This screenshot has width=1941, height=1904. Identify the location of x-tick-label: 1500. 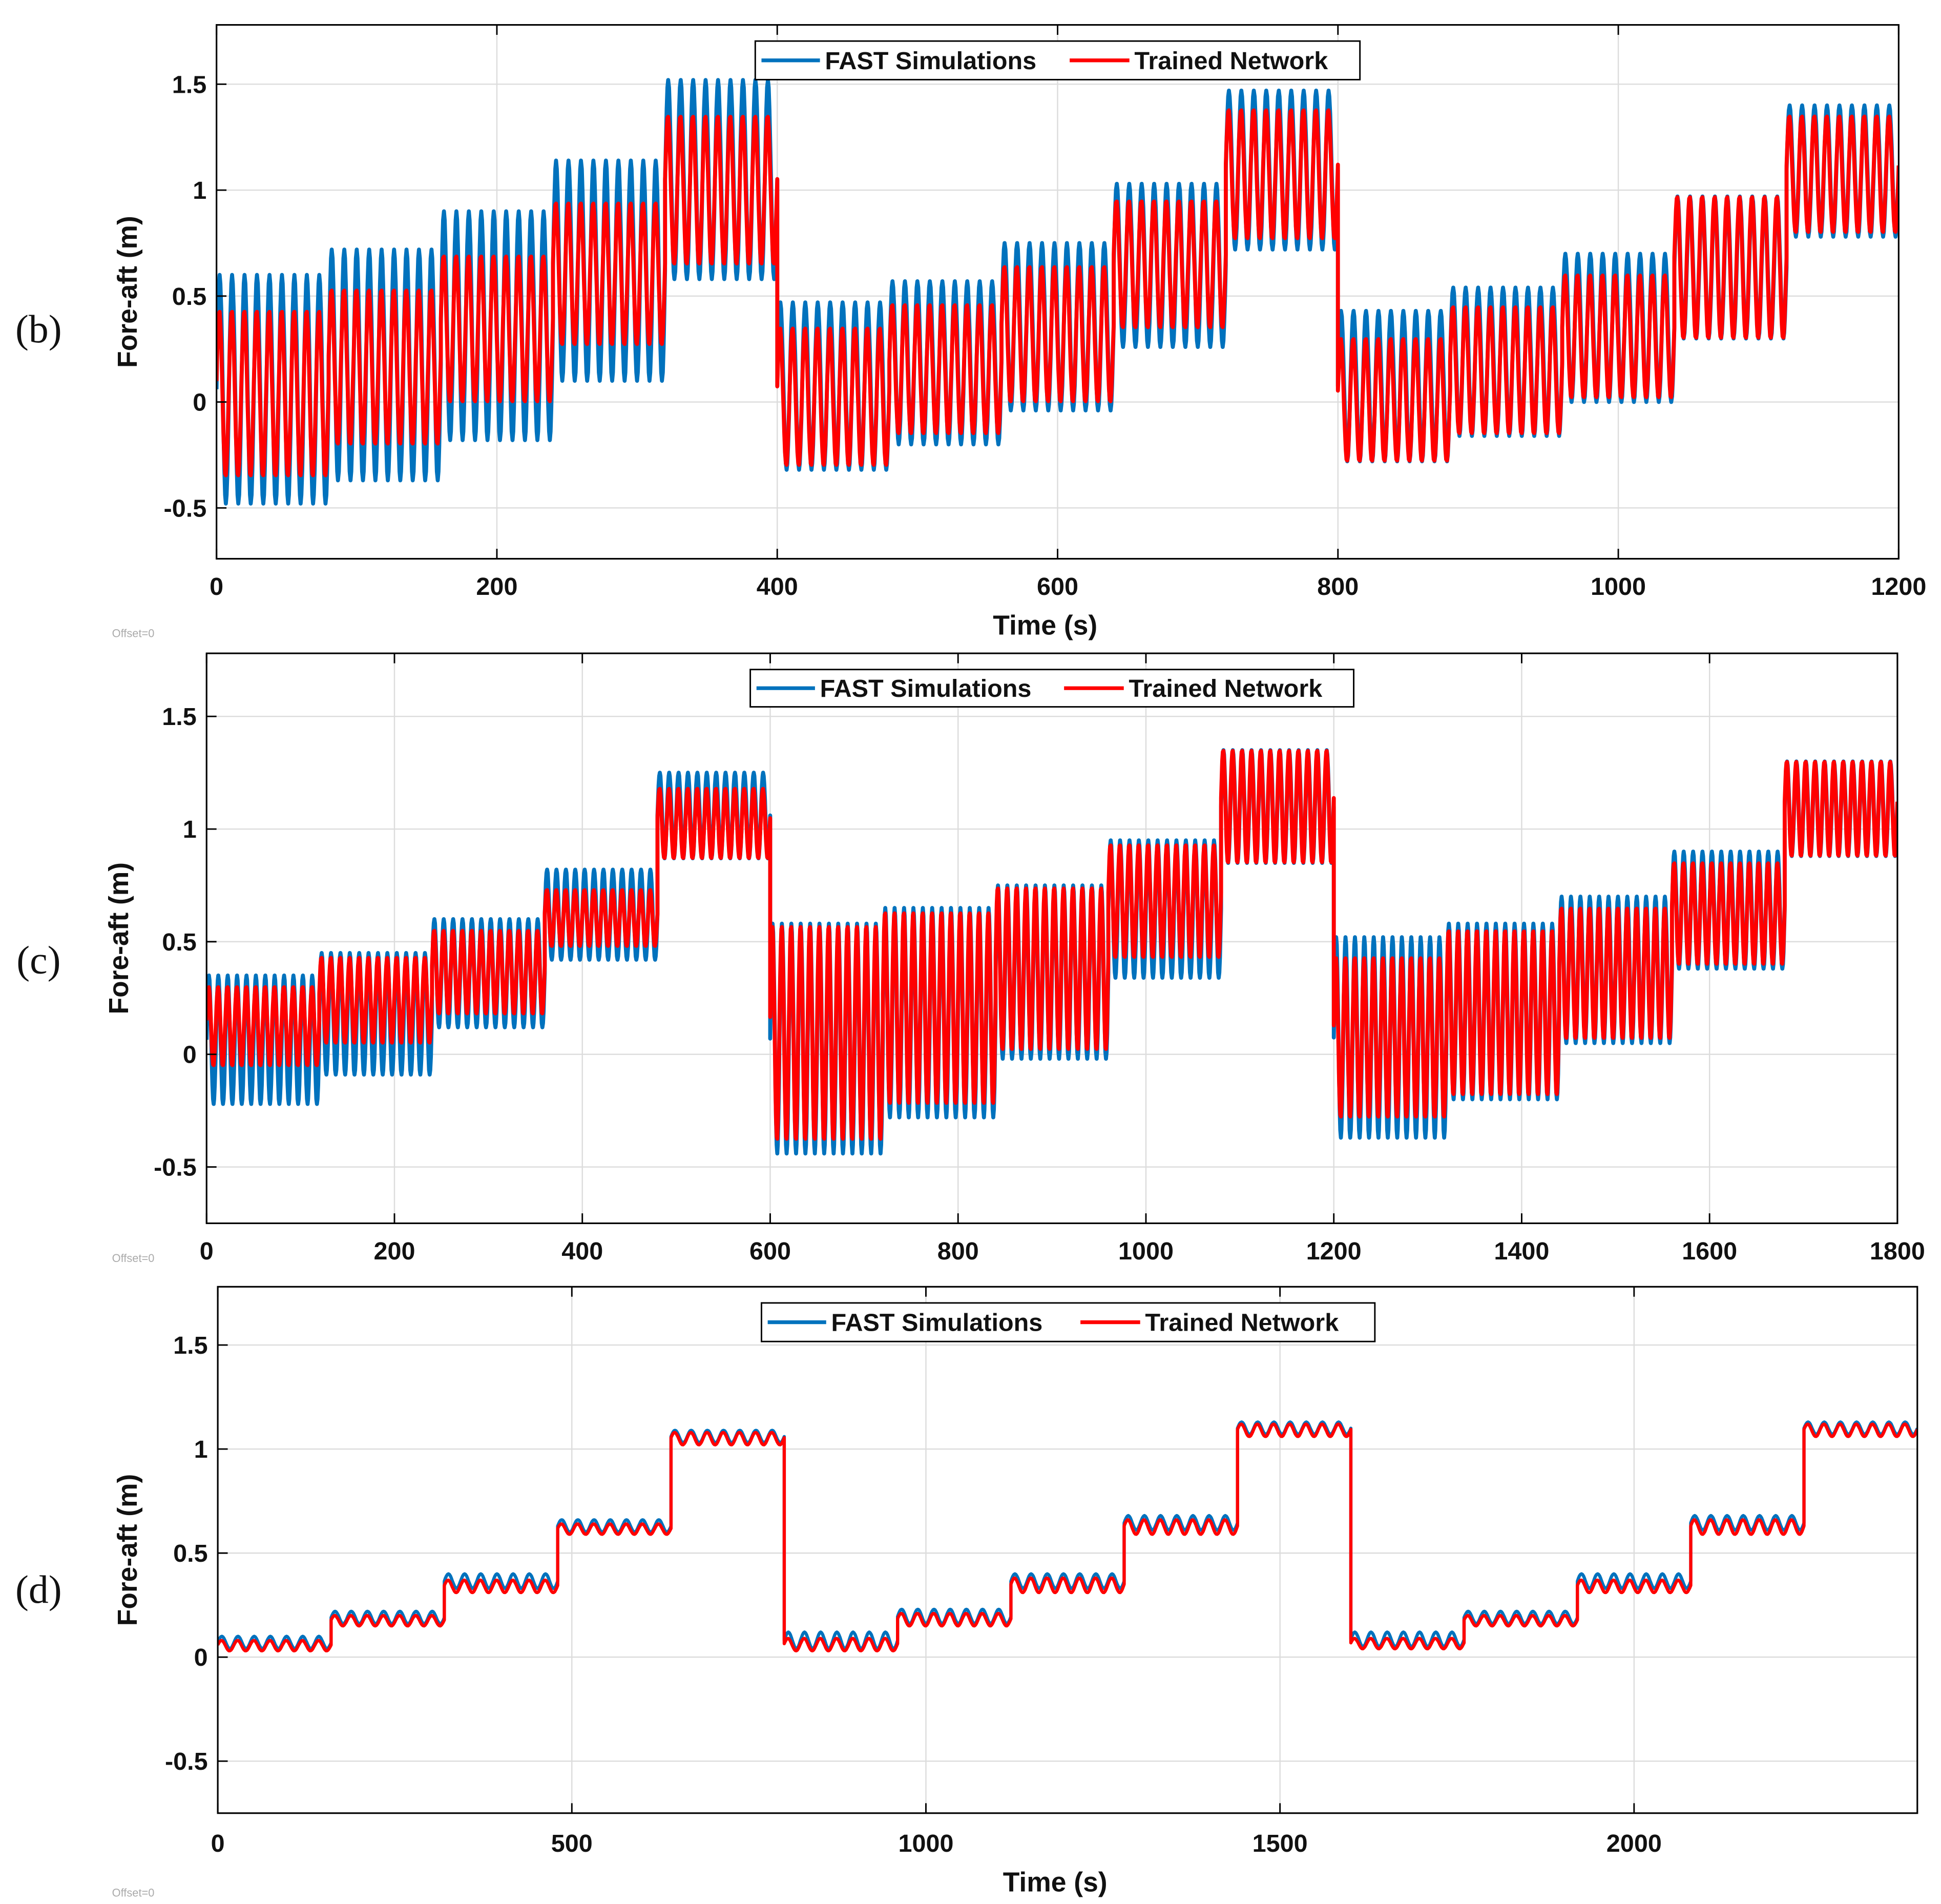
(1280, 1843).